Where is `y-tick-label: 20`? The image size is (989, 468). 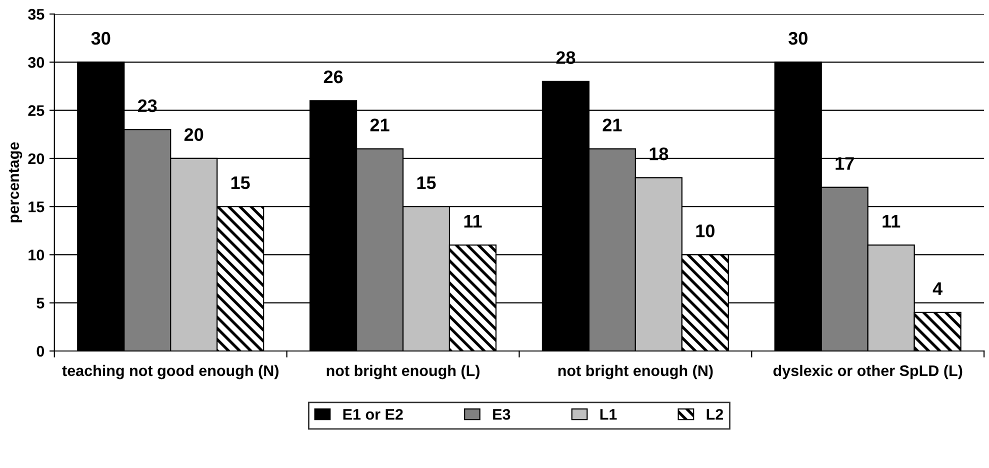
y-tick-label: 20 is located at coordinates (36, 158).